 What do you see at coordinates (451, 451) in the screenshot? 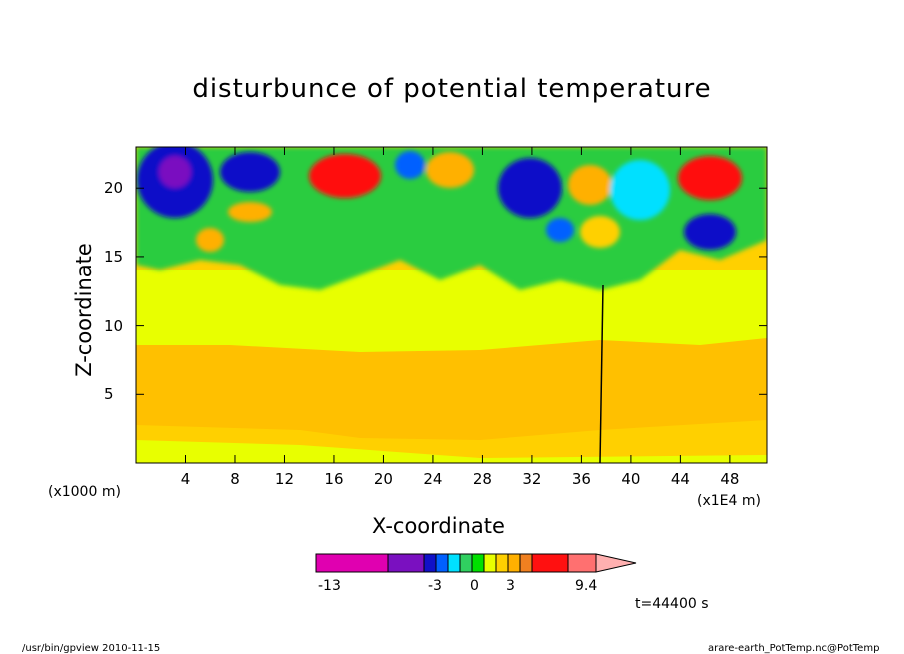
I see `surface-yellow-layer` at bounding box center [451, 451].